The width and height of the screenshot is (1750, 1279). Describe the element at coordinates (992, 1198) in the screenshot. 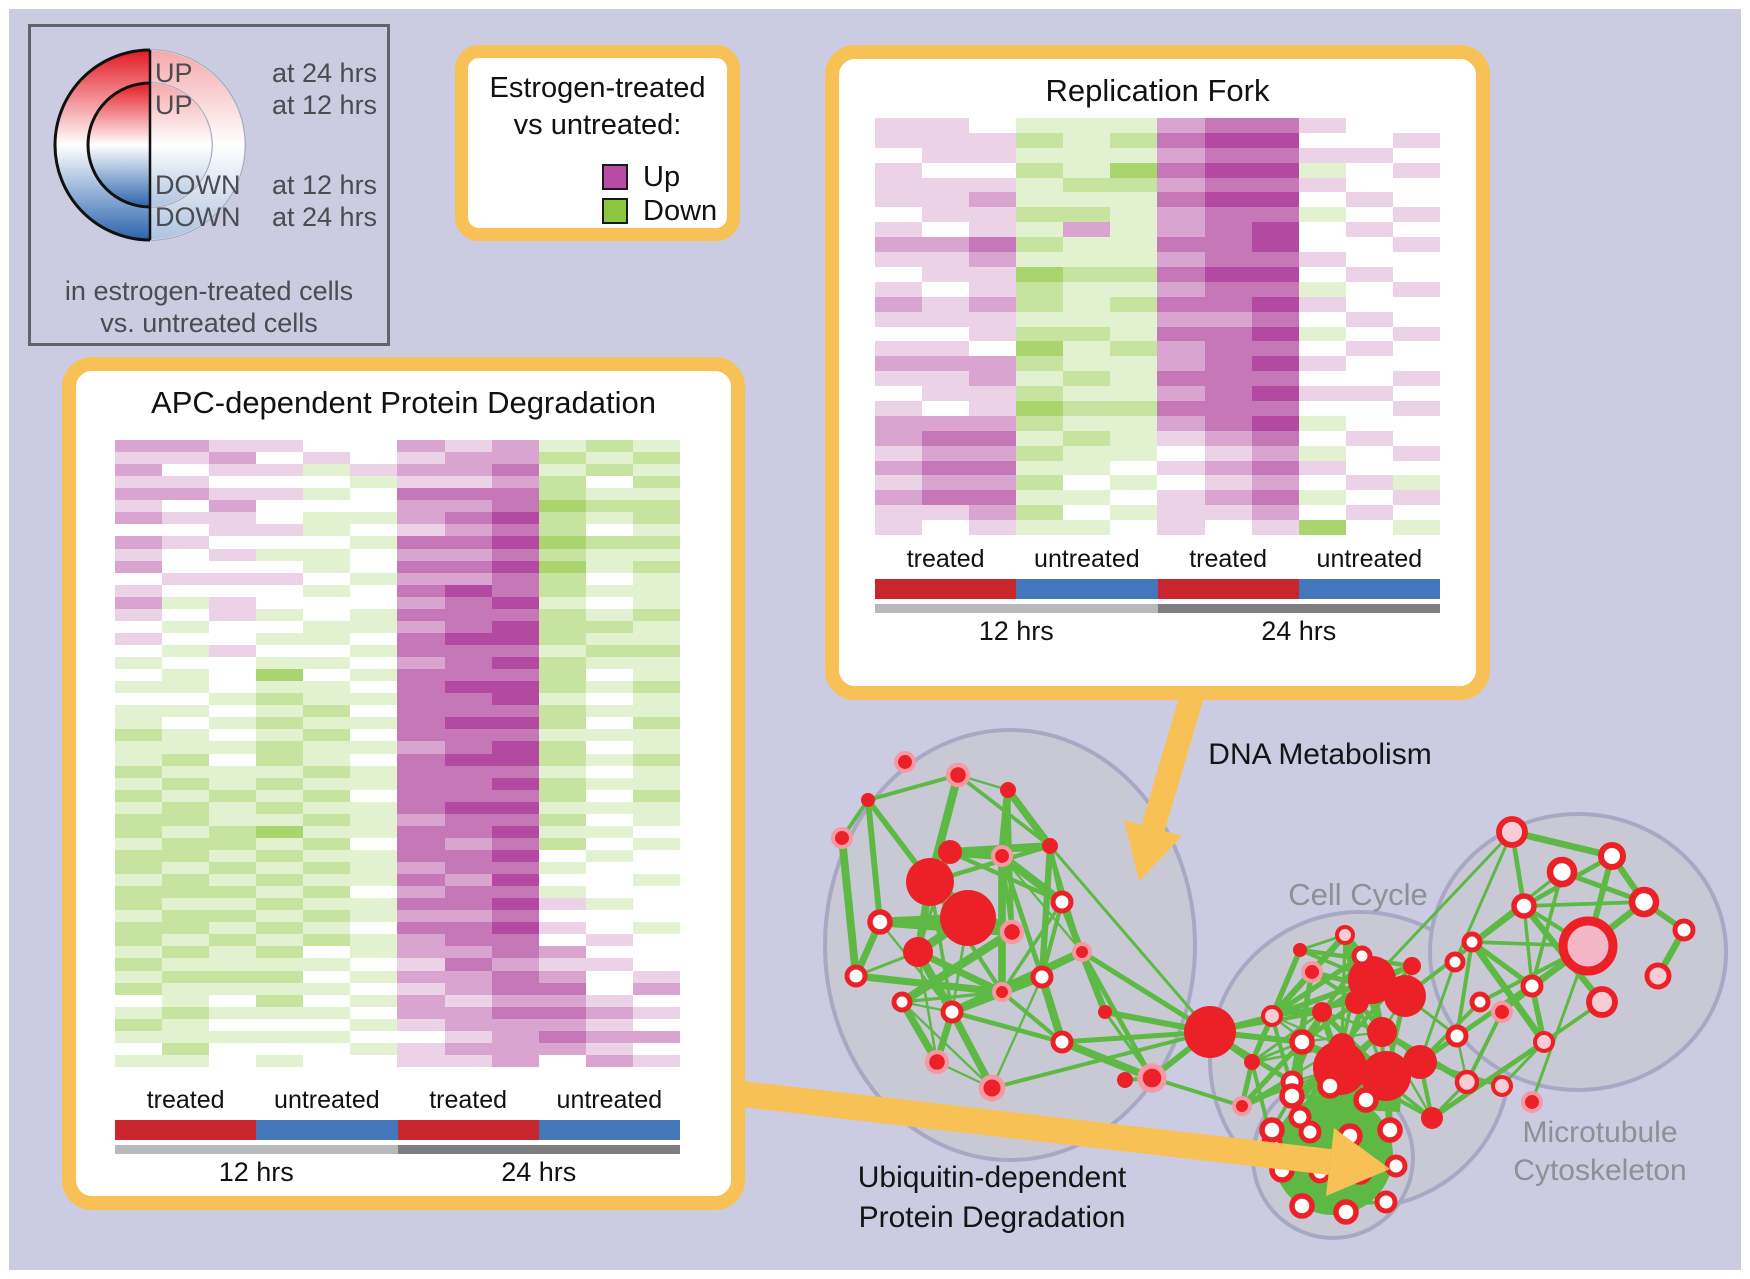

I see `cluster-label-ubiquitin-degradation: Ubiquitin-dependent Protein Degradation` at that location.